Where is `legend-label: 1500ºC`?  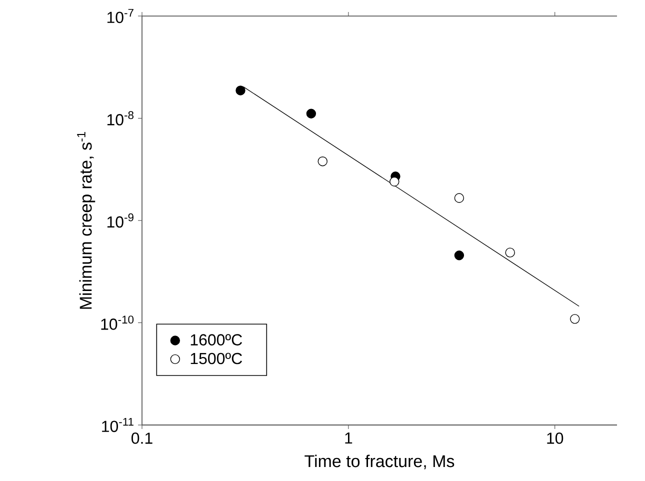
legend-label: 1500ºC is located at coordinates (216, 358).